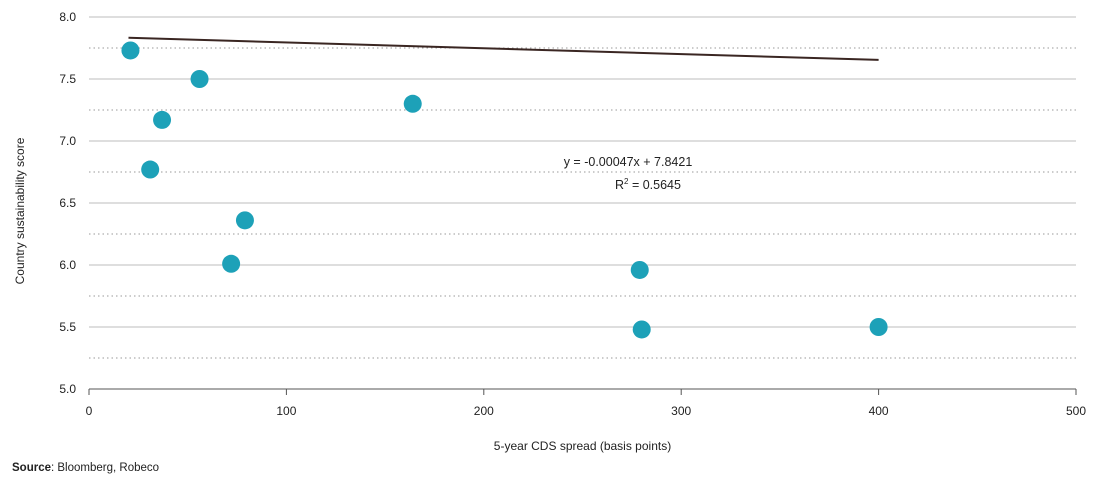 The width and height of the screenshot is (1095, 479). I want to click on y-tick-label: 5.5, so click(67, 327).